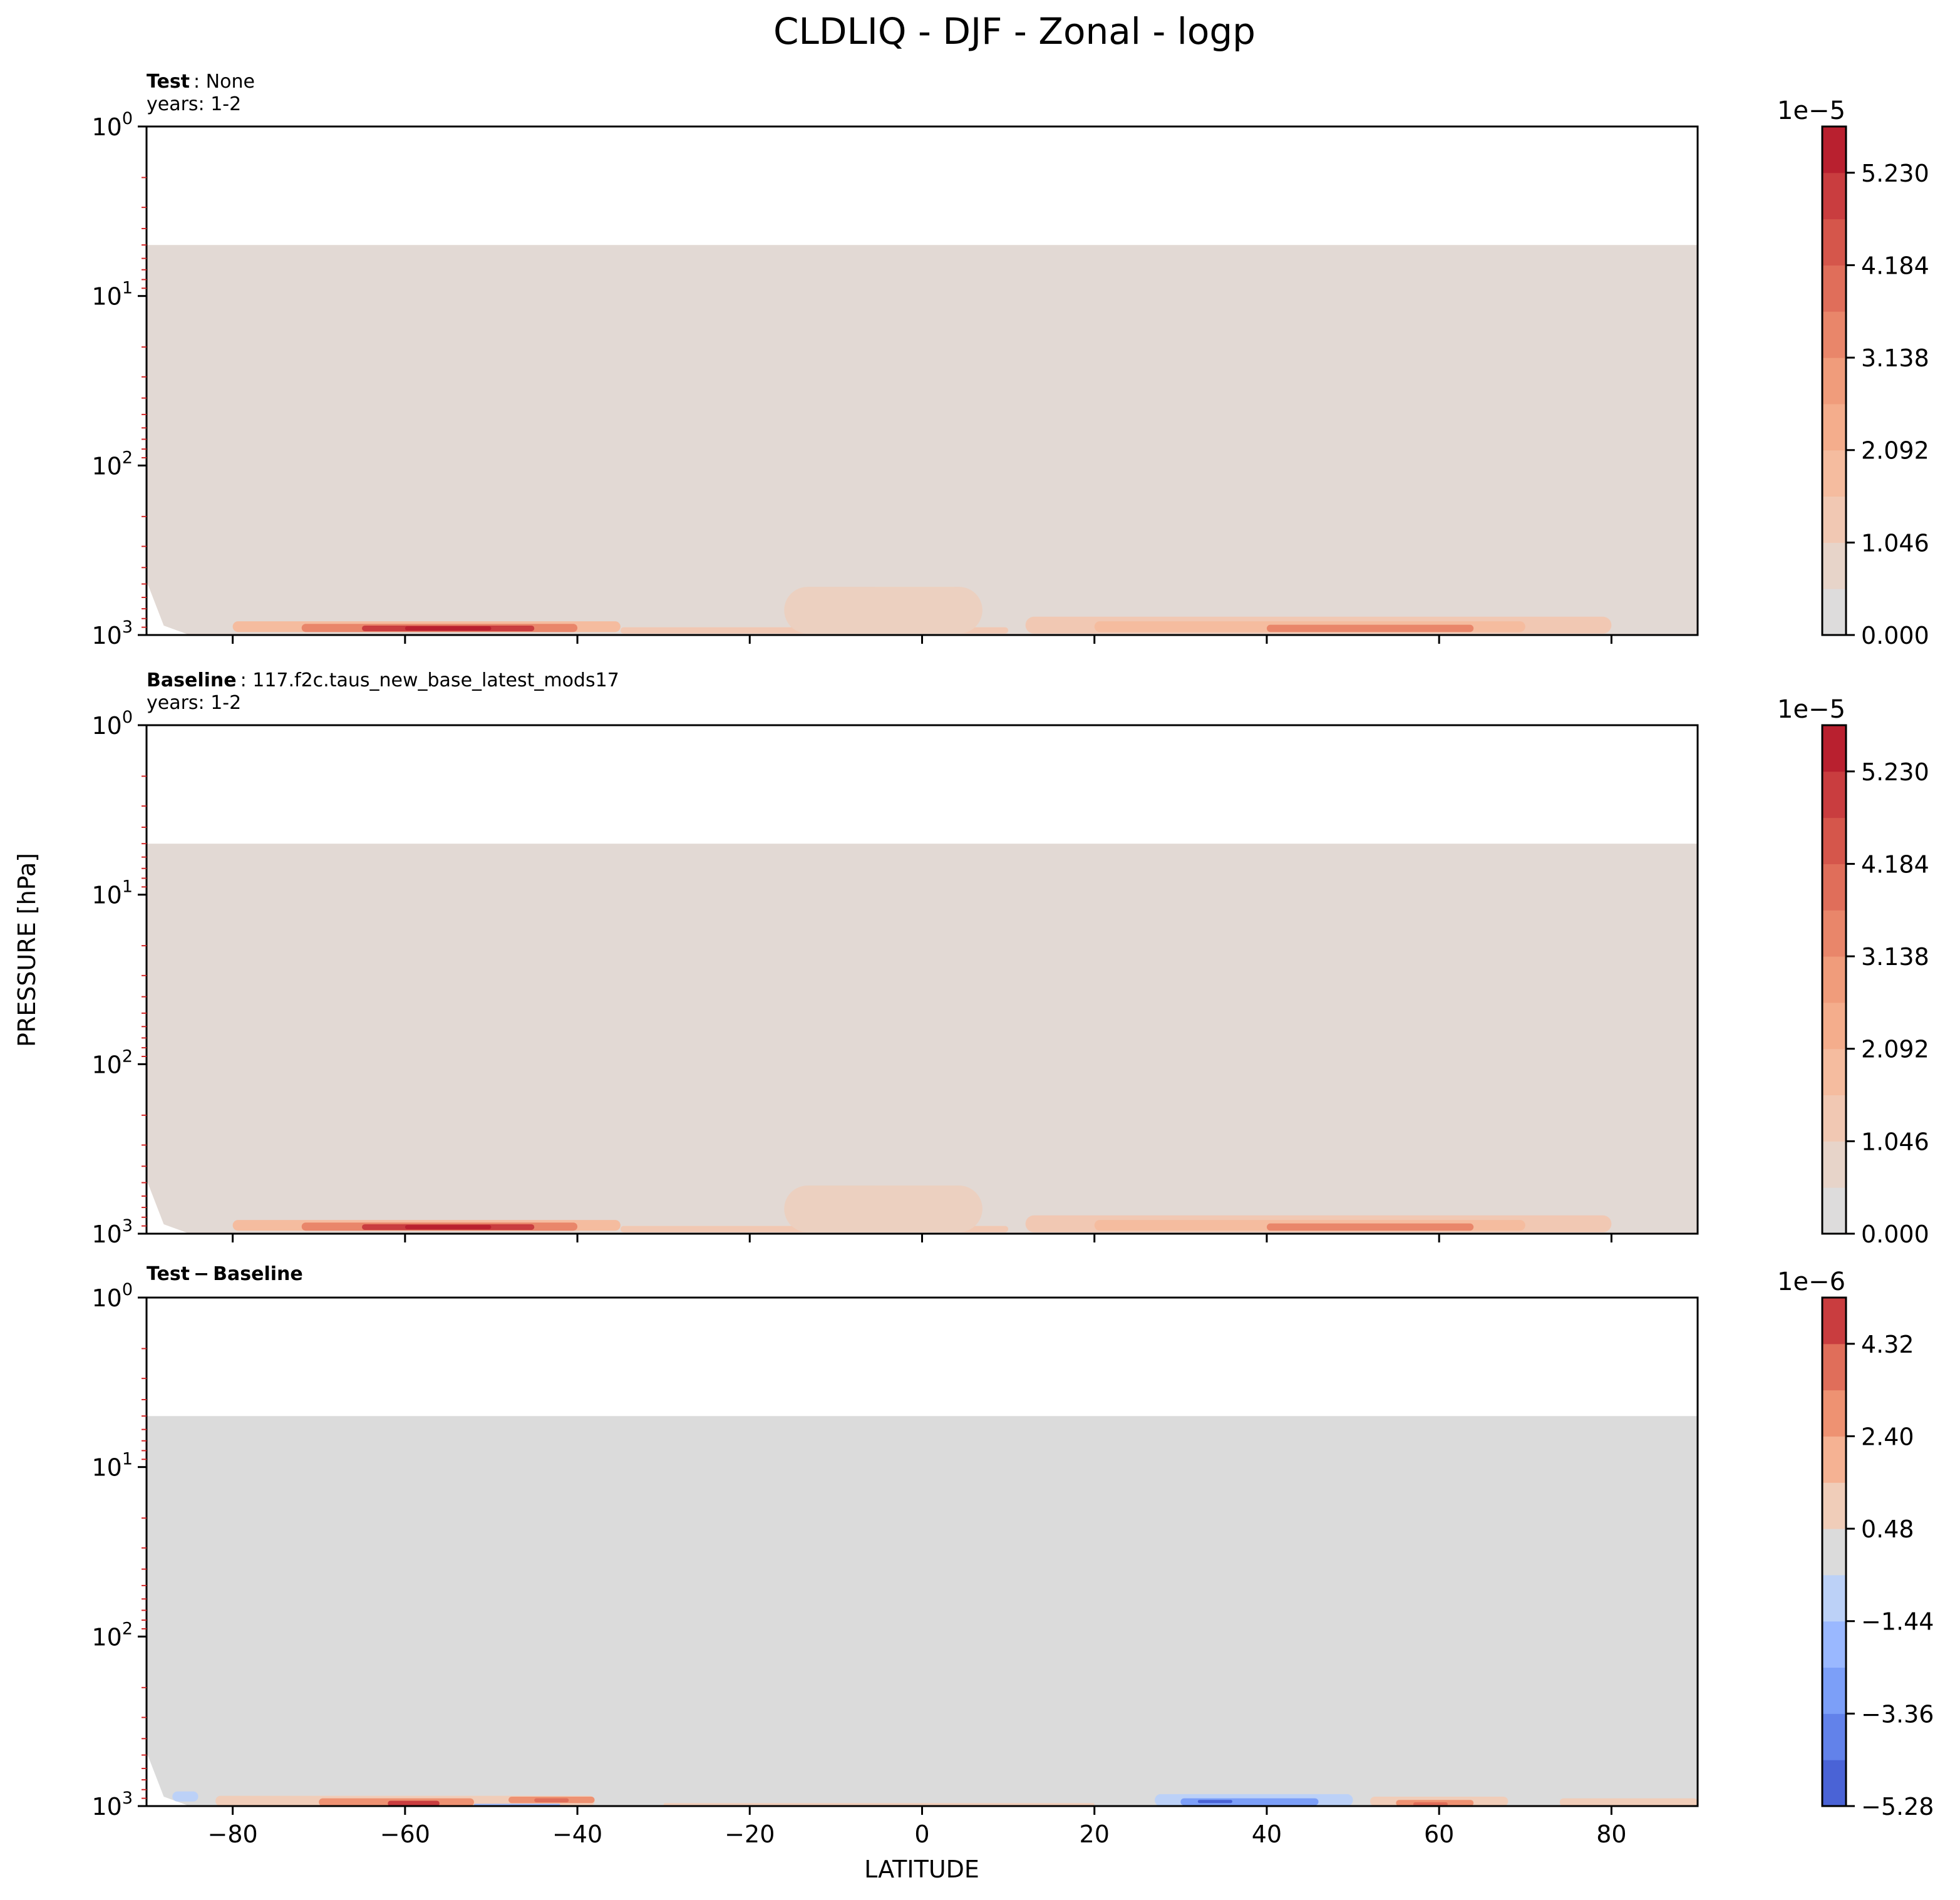 This screenshot has height=1900, width=1960. Describe the element at coordinates (1214, 1802) in the screenshot. I see `contour-nh-neg-core` at that location.